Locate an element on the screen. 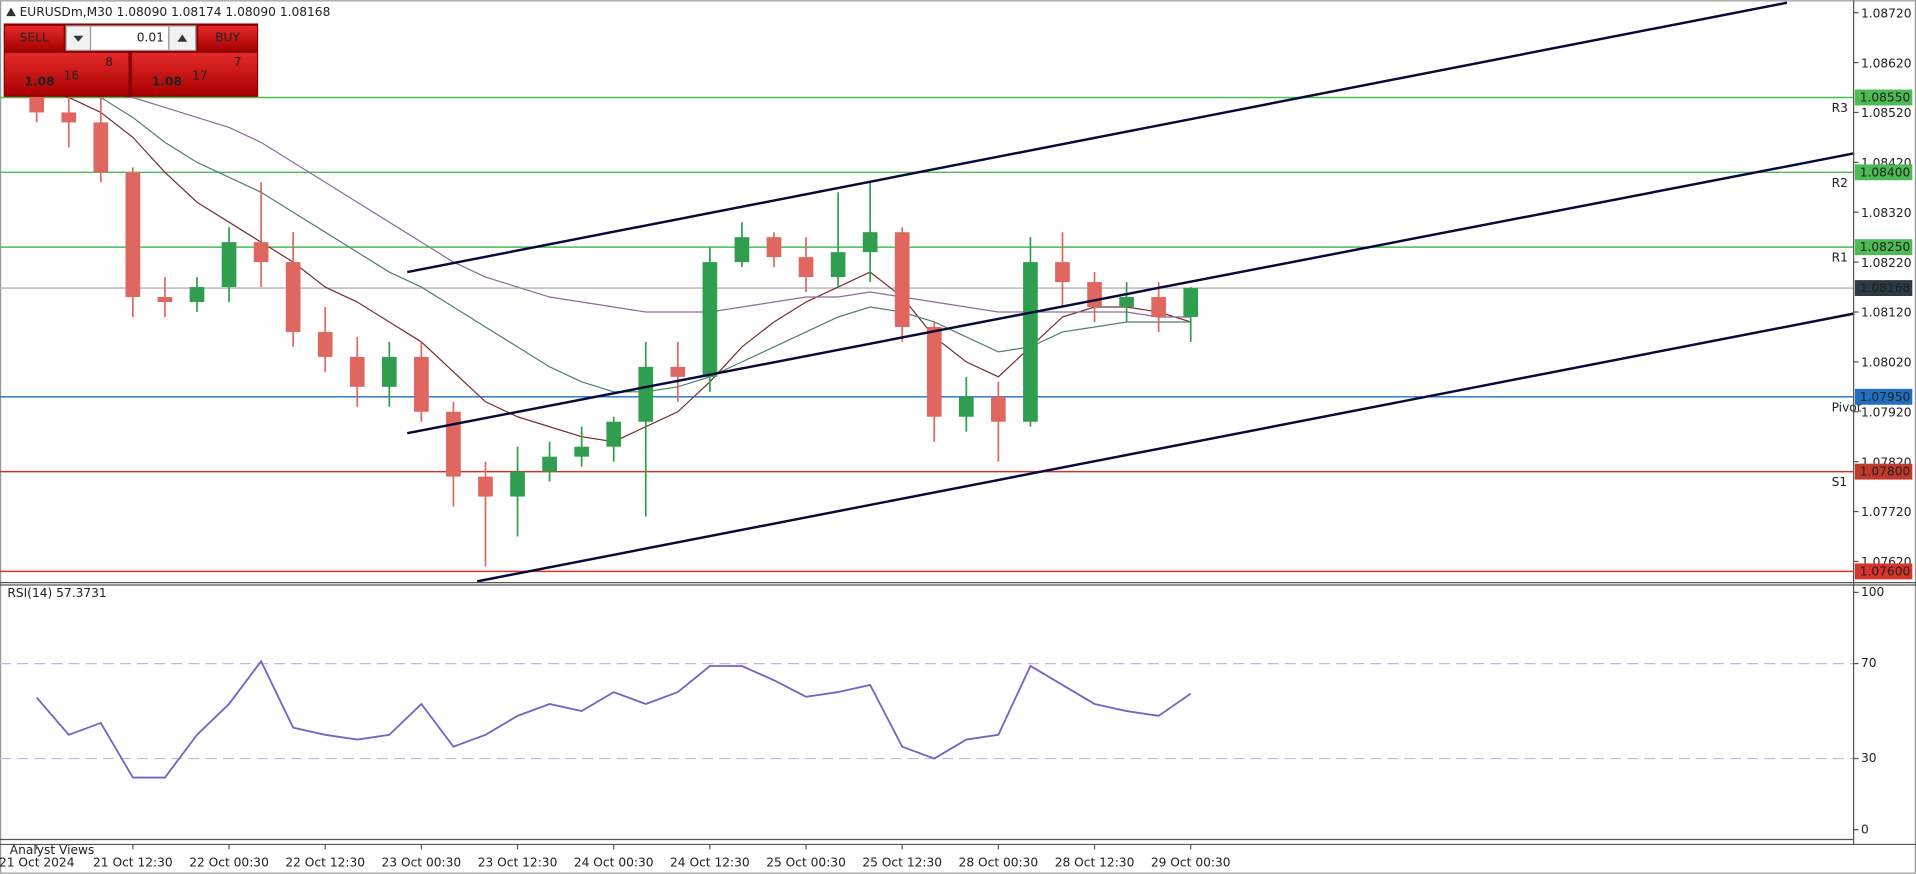 Image resolution: width=1916 pixels, height=874 pixels. level-tag: R3 is located at coordinates (1840, 108).